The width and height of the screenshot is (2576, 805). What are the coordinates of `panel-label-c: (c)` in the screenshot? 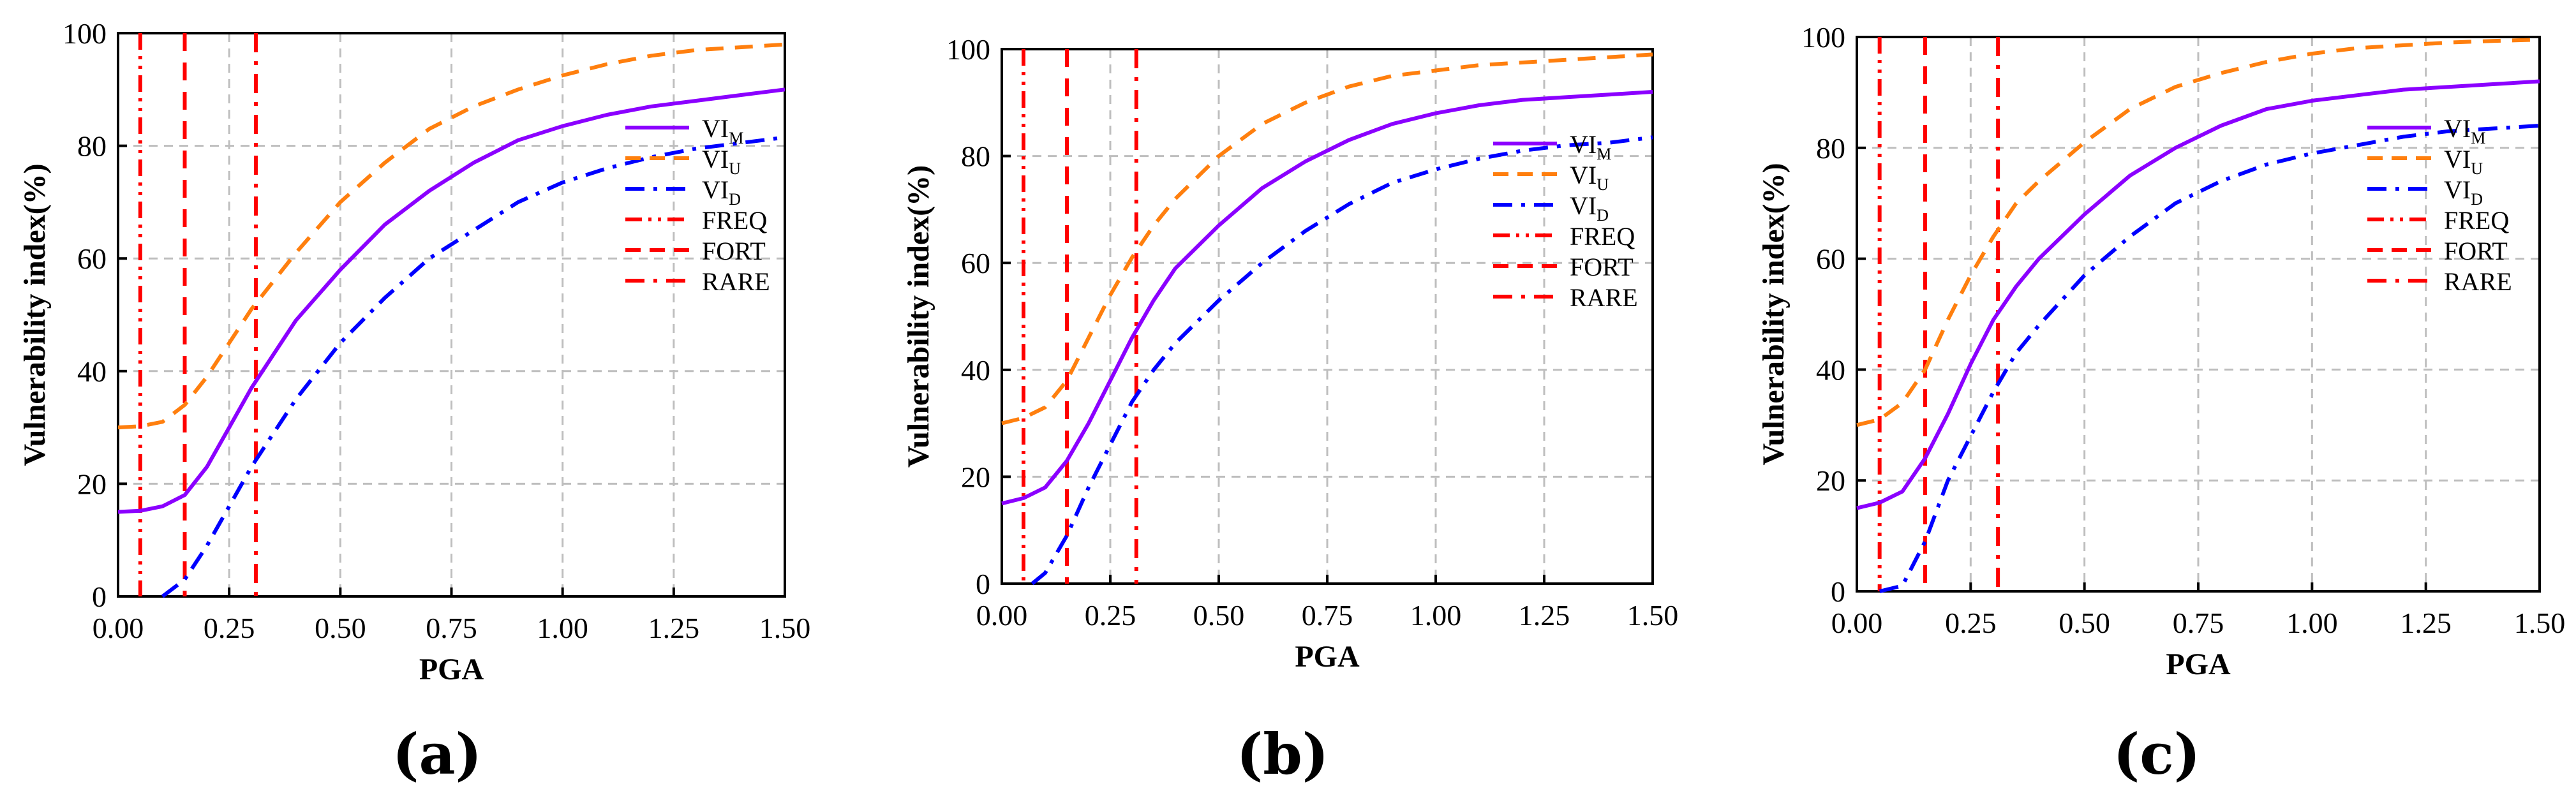 It's located at (2157, 754).